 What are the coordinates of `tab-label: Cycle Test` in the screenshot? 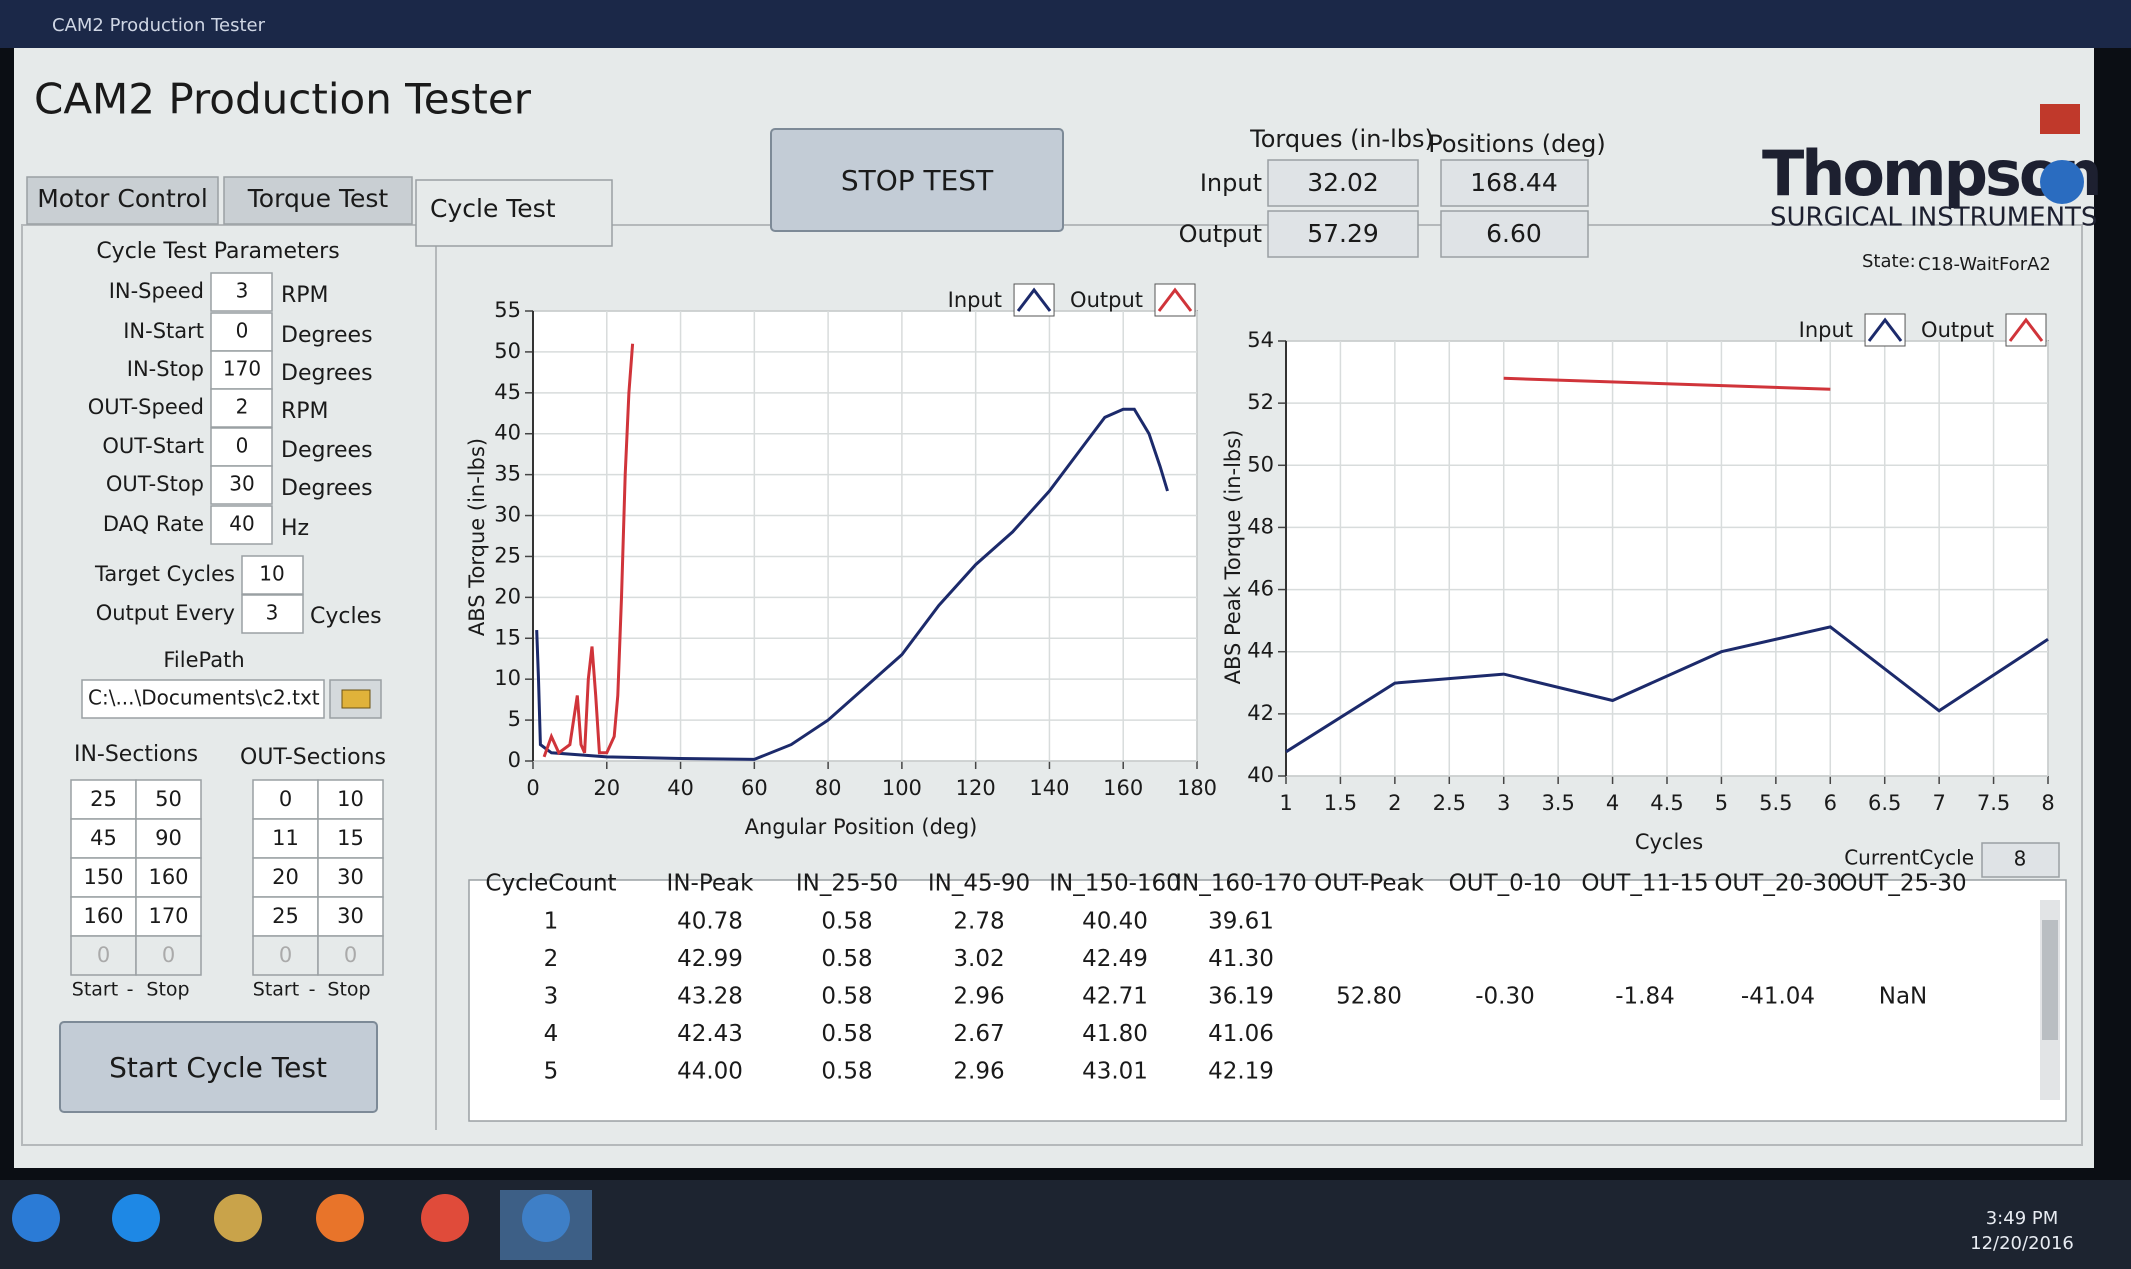 It's located at (493, 208).